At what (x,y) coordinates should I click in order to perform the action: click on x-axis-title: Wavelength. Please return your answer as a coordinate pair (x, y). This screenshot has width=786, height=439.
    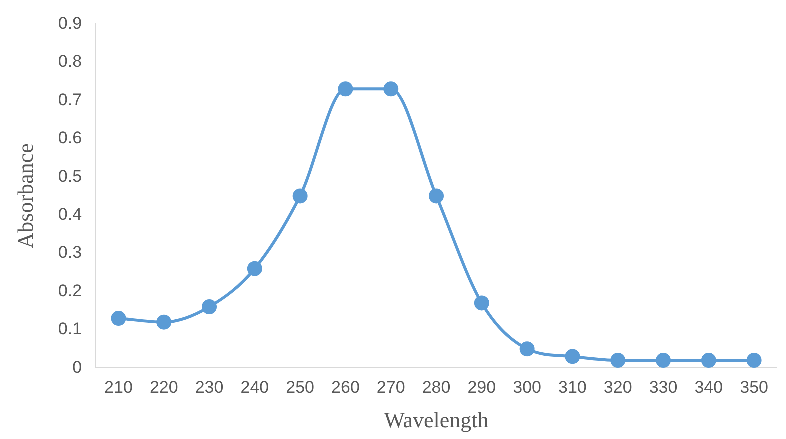
    Looking at the image, I should click on (436, 420).